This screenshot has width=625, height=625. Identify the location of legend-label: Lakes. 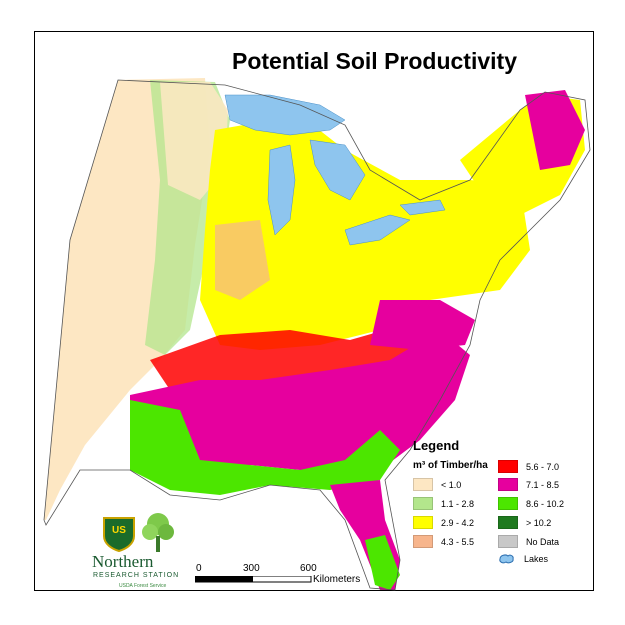
(536, 559).